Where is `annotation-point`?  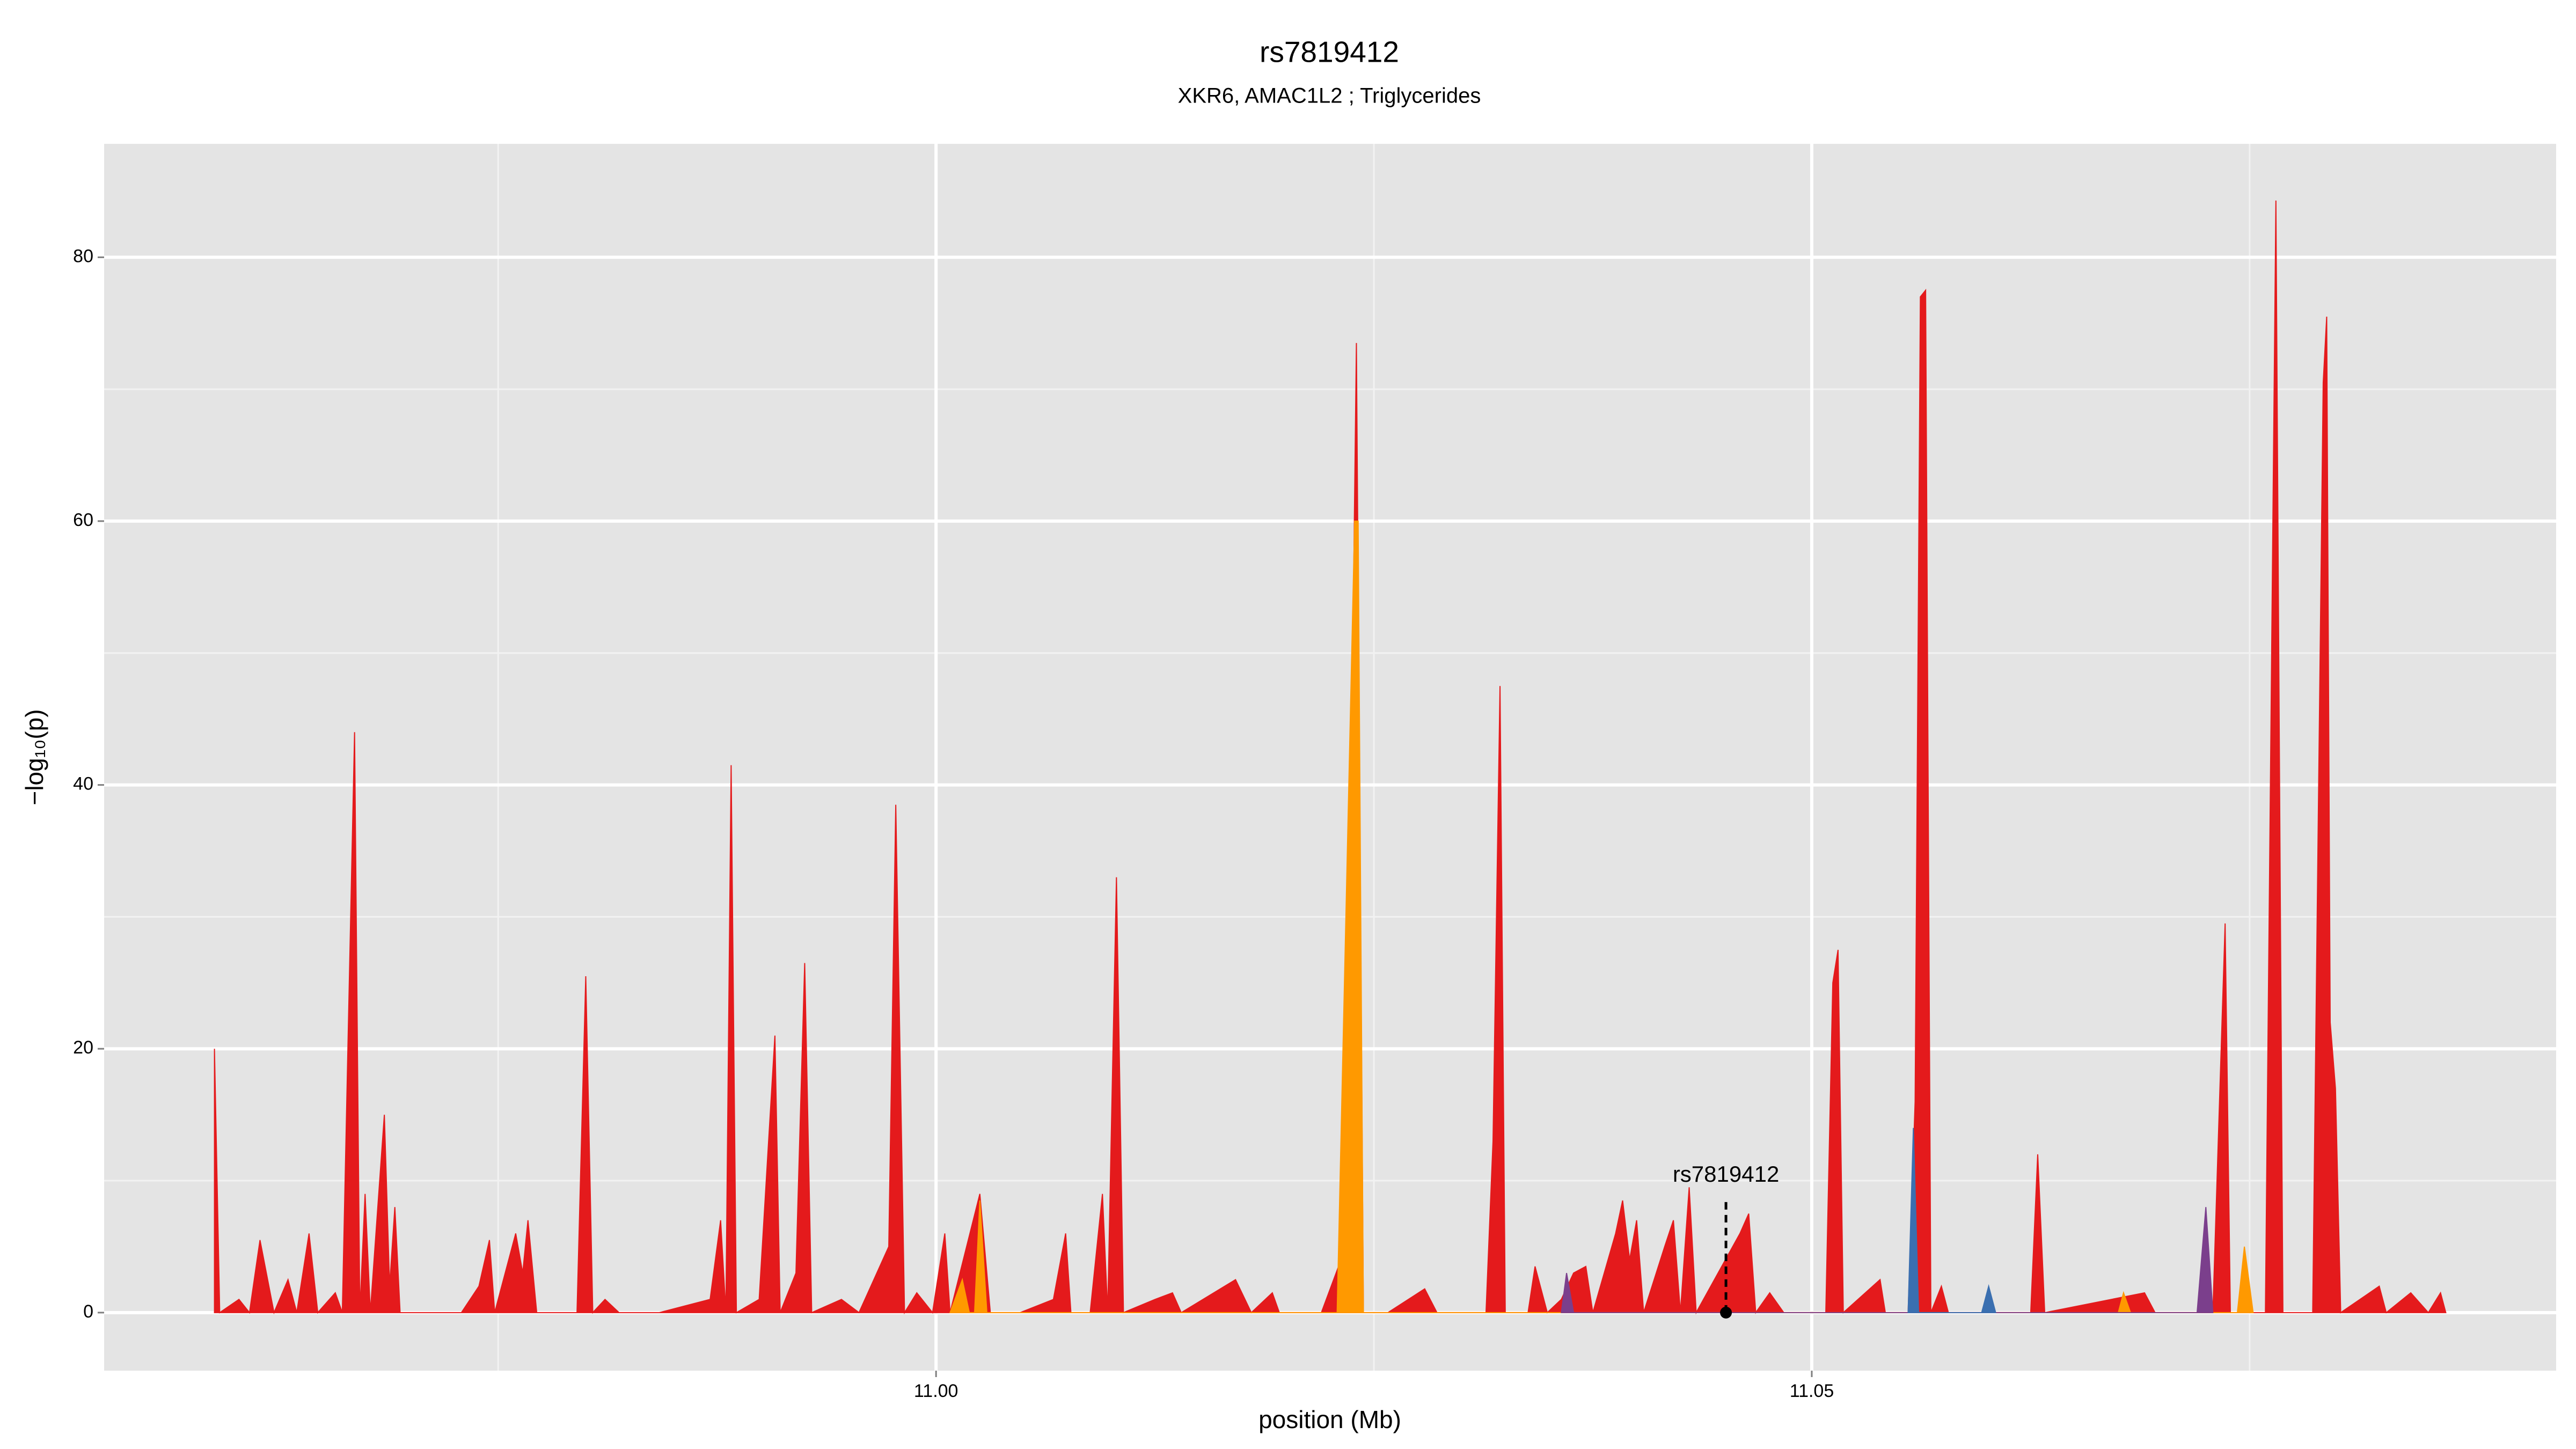
annotation-point is located at coordinates (1726, 1312).